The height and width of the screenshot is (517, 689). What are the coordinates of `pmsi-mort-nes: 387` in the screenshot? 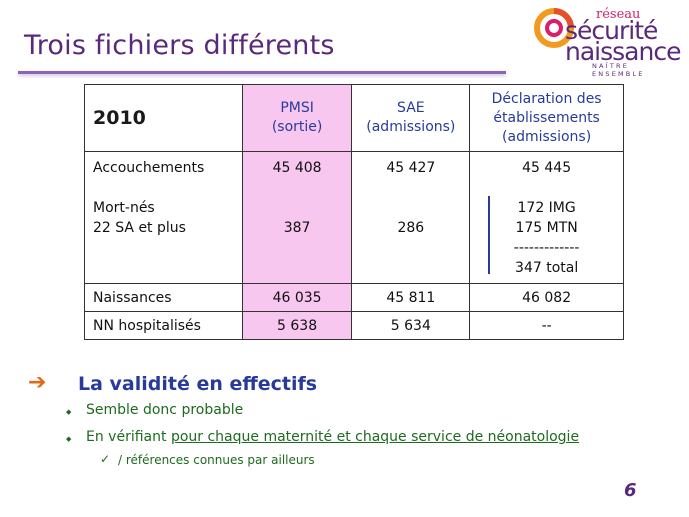 It's located at (297, 228).